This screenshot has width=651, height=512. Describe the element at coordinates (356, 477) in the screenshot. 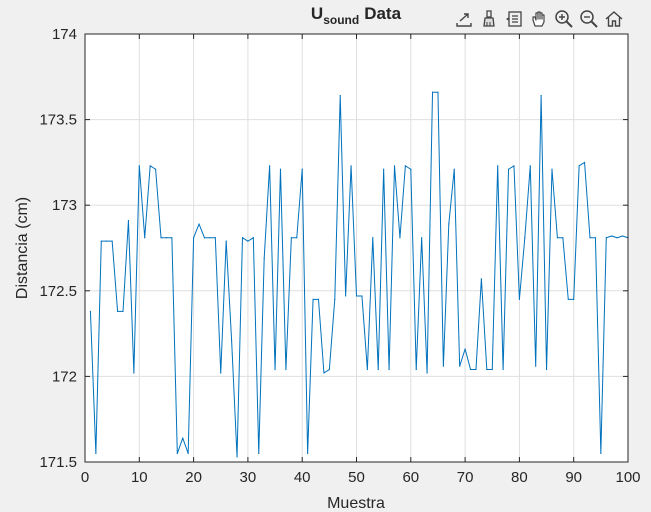

I see `x-tick-label: 50` at that location.